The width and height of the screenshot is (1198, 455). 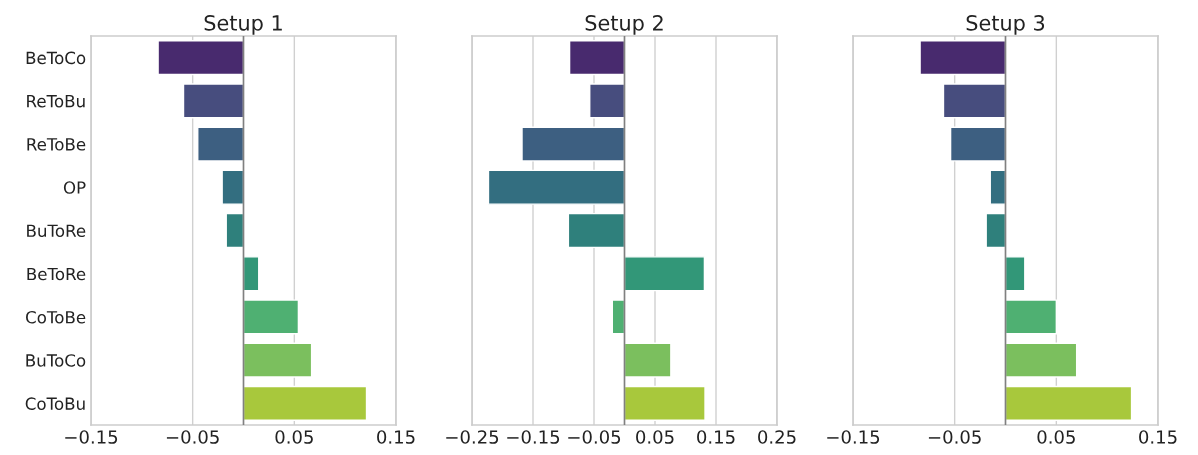 I want to click on x-tick-label: −0.25, so click(x=472, y=437).